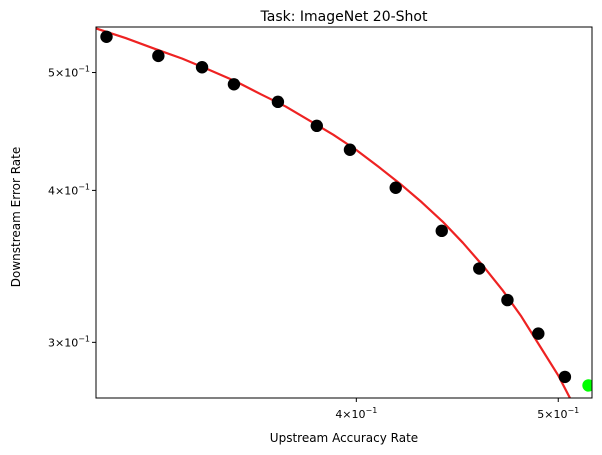  What do you see at coordinates (69, 72) in the screenshot?
I see `y-tick-label: 5×10⁻¹` at bounding box center [69, 72].